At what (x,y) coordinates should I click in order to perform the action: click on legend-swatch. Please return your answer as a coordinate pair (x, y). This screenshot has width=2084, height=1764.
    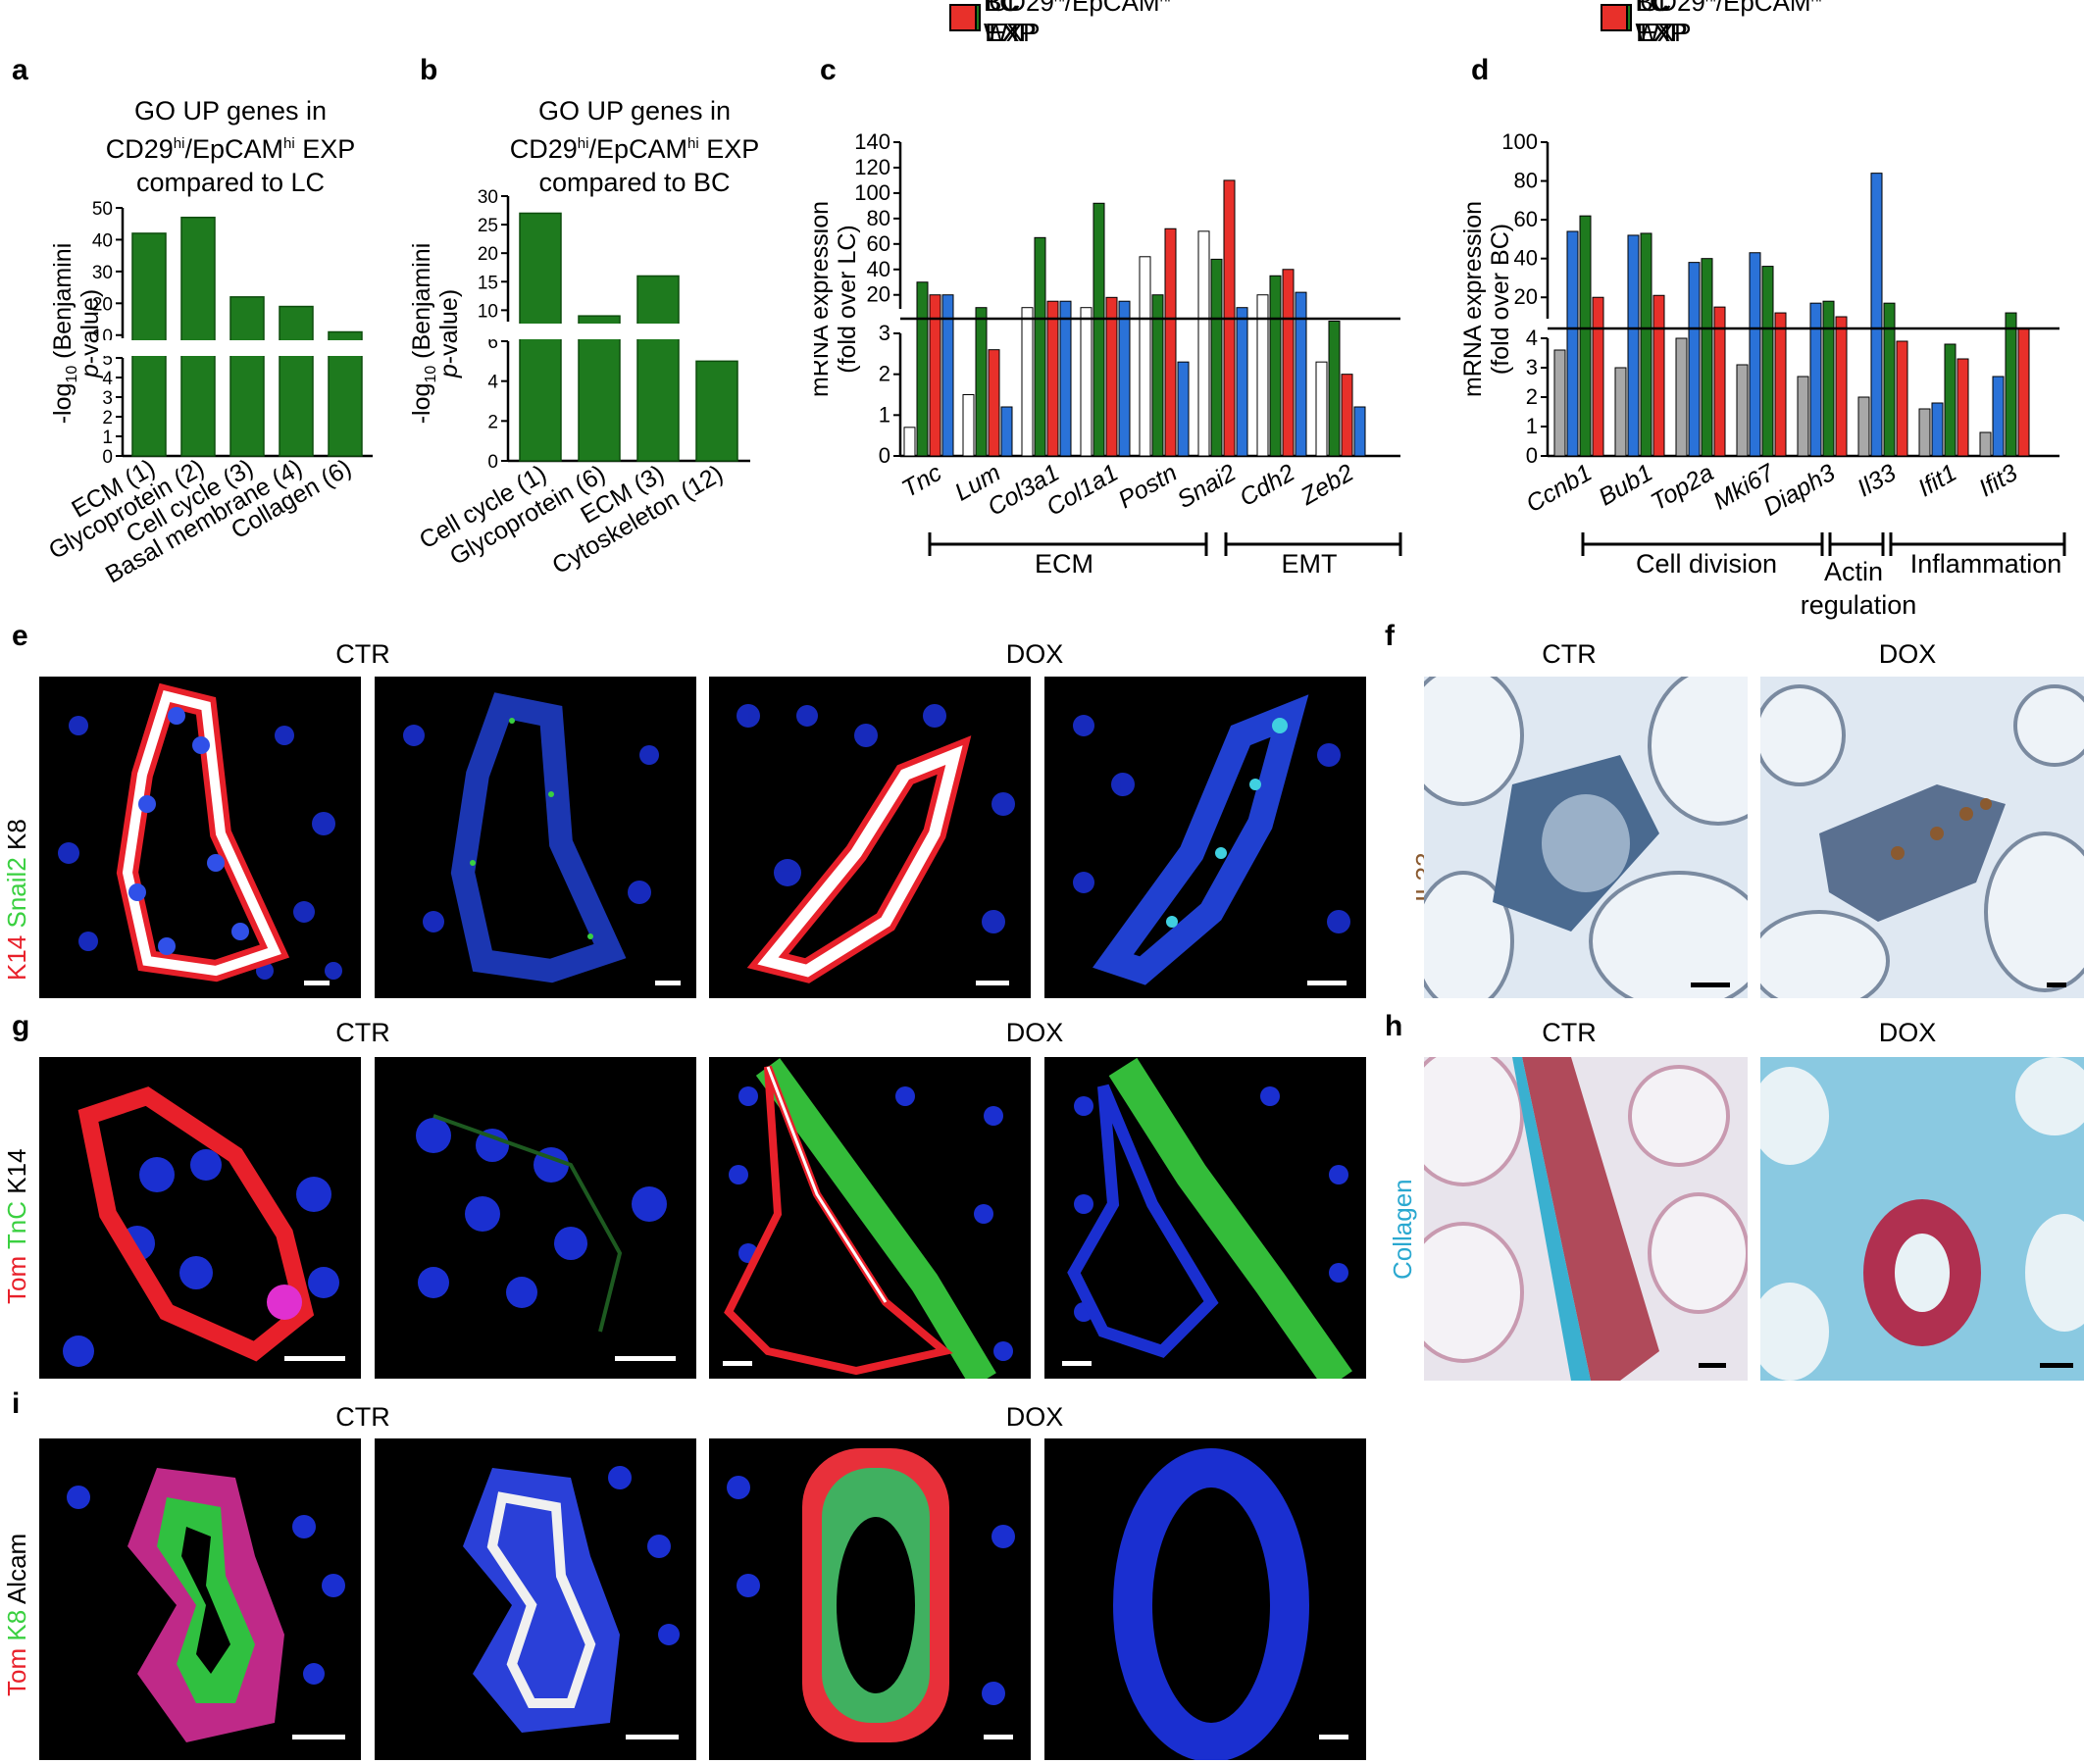
    Looking at the image, I should click on (964, 17).